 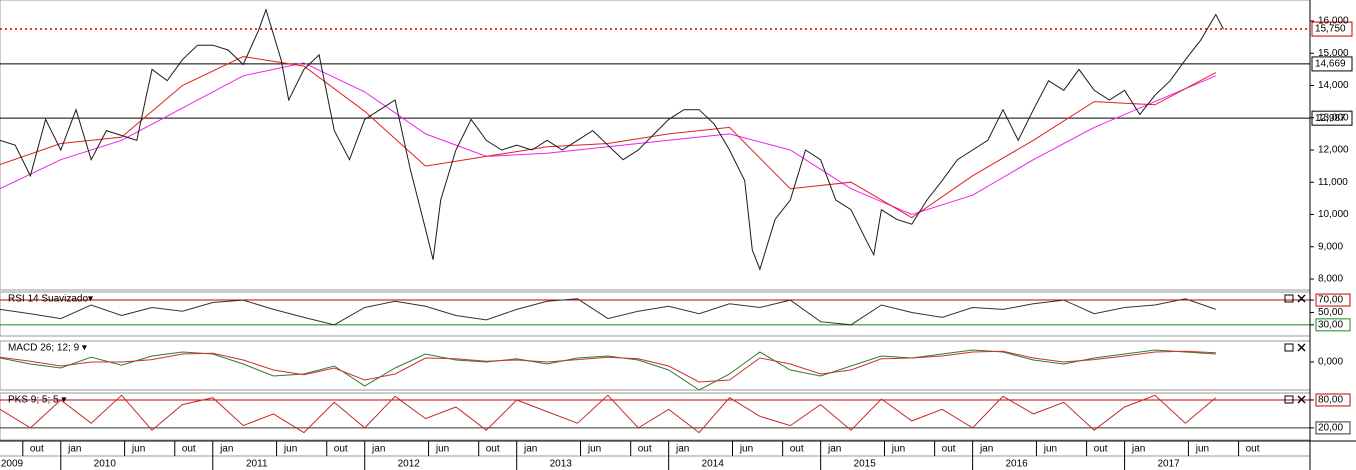 I want to click on y-tick-label: 0,000, so click(x=1330, y=362).